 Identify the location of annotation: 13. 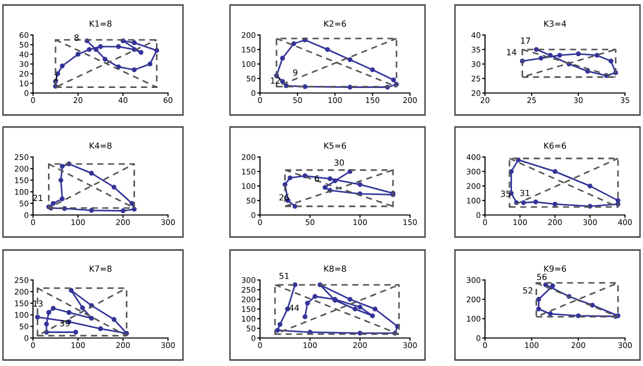
(38, 303).